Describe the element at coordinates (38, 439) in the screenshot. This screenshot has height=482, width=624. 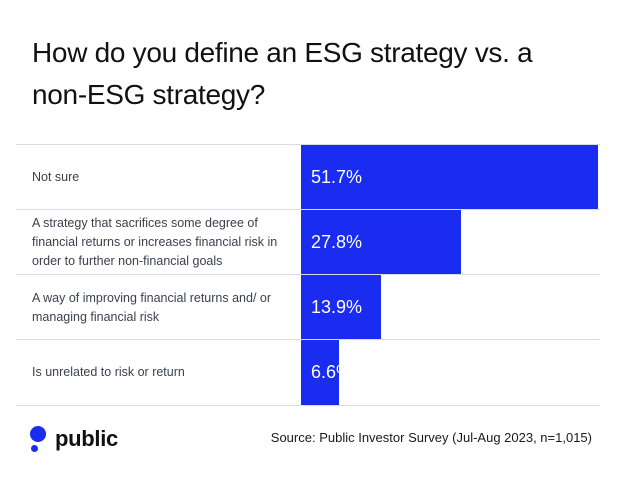
I see `public-logo-icon` at that location.